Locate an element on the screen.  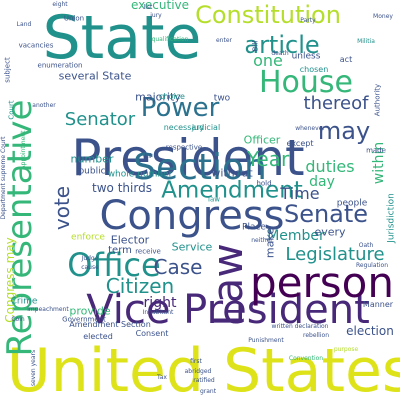
word-person: person is located at coordinates (322, 282).